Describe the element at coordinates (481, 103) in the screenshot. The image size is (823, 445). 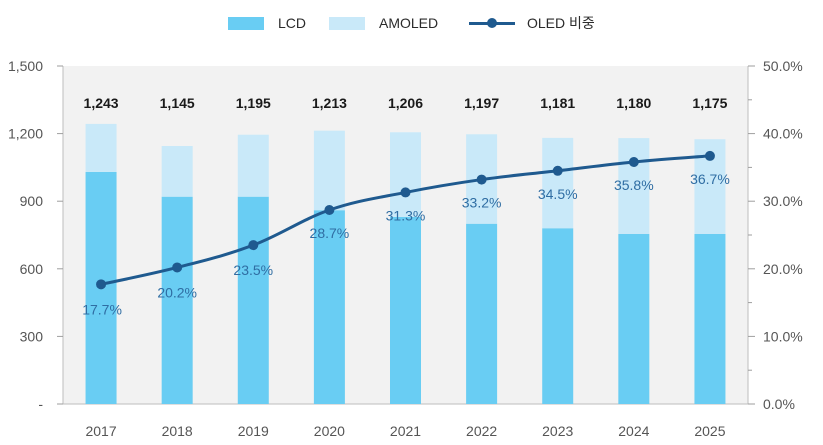
I see `total-label: 1,197` at that location.